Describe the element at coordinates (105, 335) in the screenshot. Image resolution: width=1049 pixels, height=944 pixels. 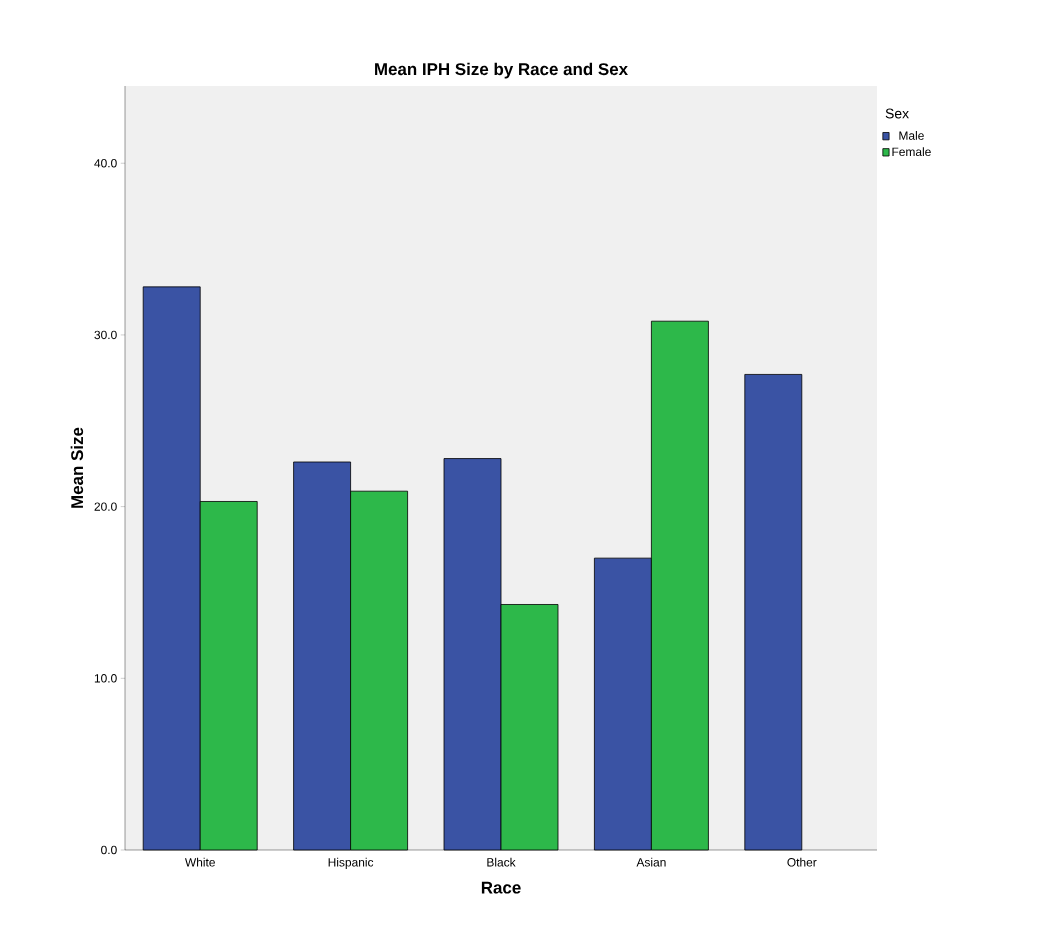
I see `y-tick-label: 30.0` at that location.